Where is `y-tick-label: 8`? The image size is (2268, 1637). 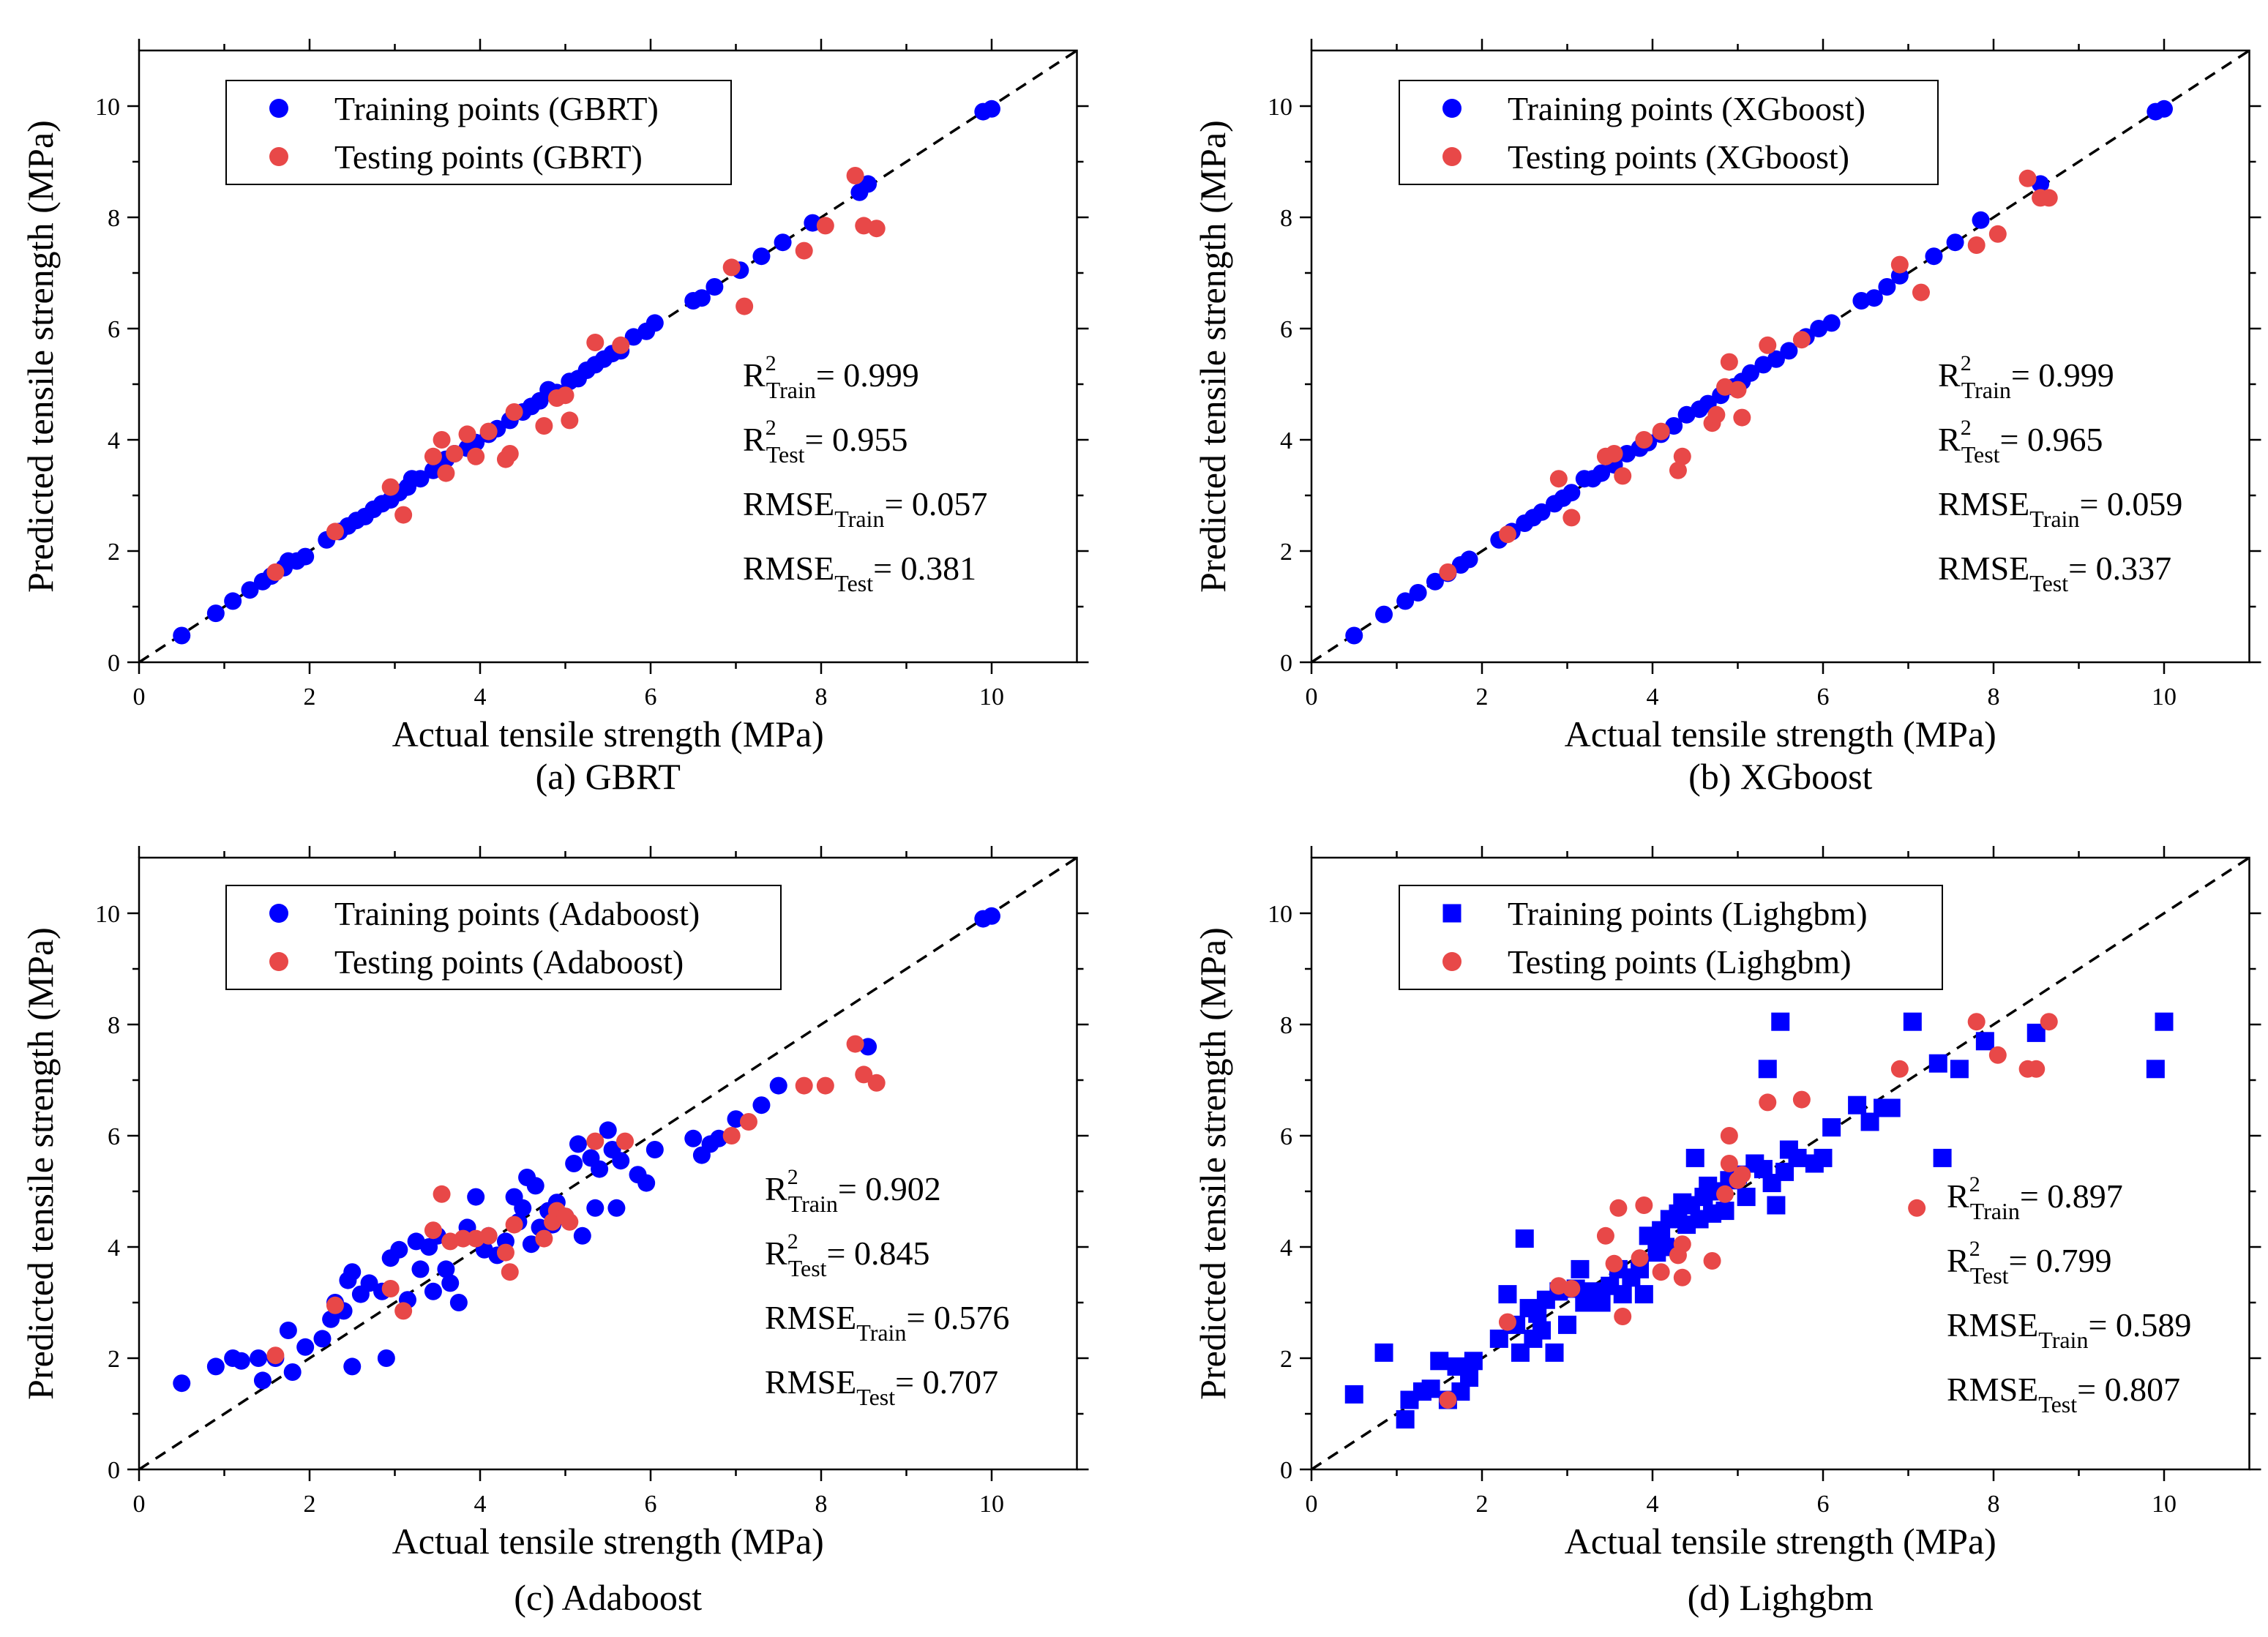 y-tick-label: 8 is located at coordinates (114, 219).